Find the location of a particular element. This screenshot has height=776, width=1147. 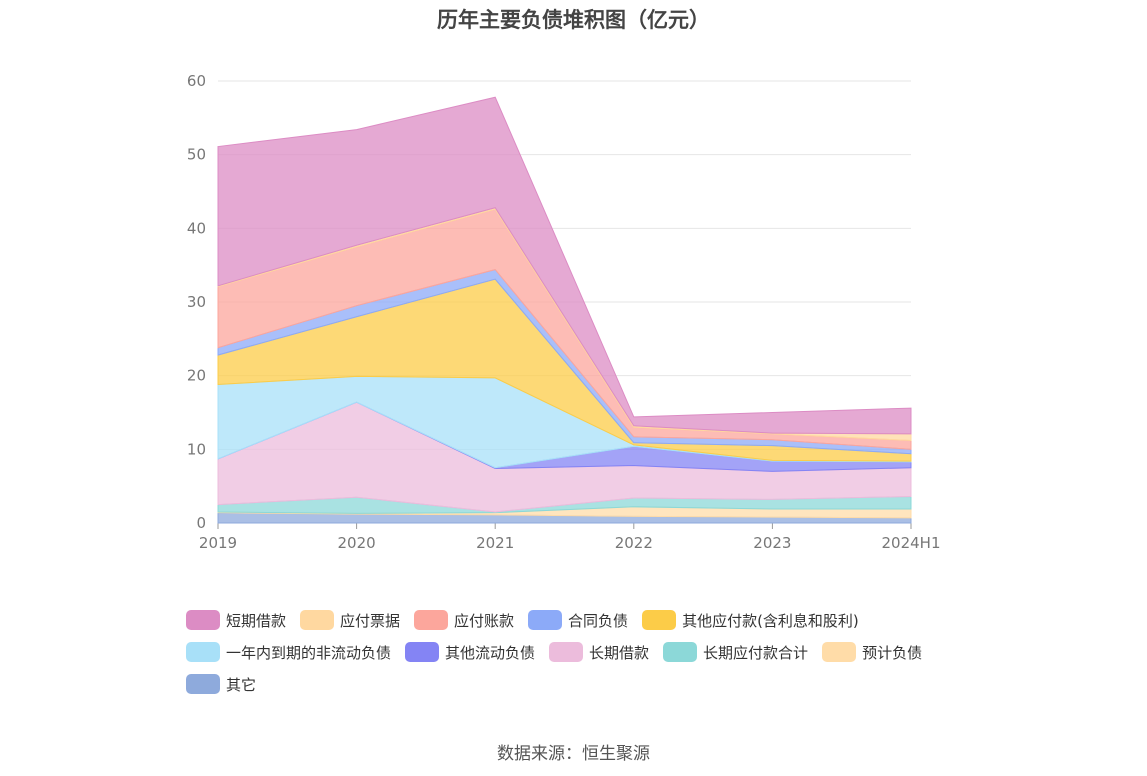

data-source-note: 数据来源：恒生聚源 is located at coordinates (573, 754).